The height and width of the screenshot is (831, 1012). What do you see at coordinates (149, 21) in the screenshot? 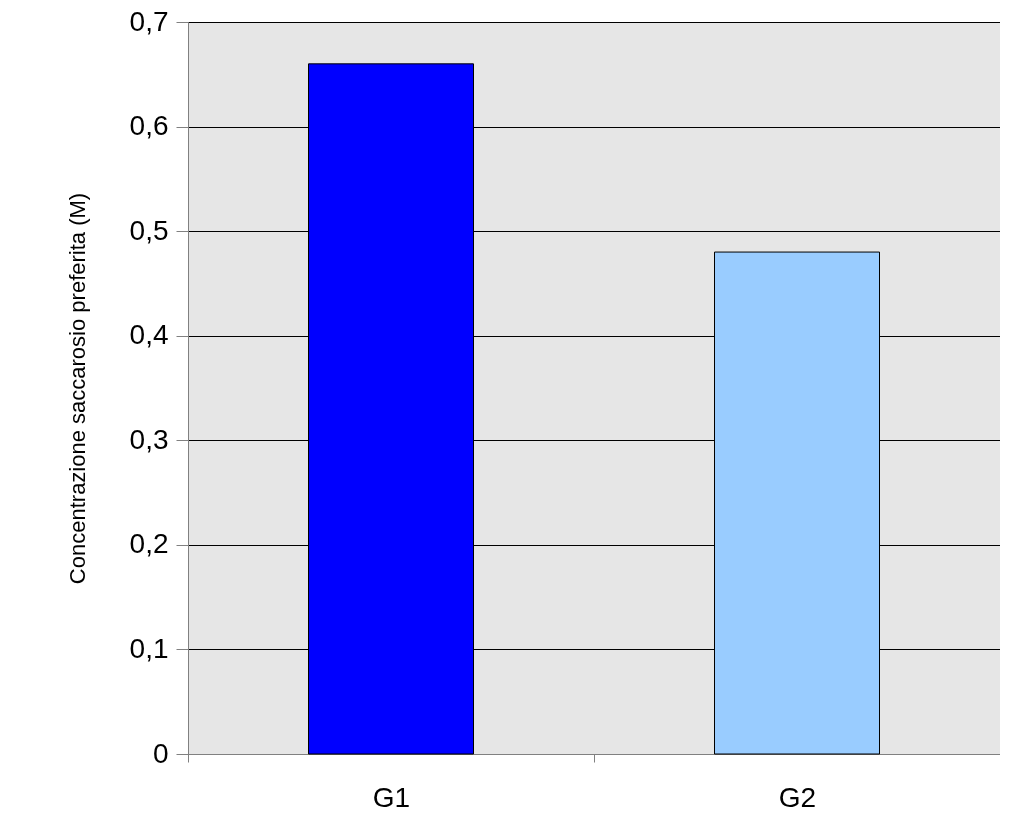
I see `y-tick-label: 0,7` at bounding box center [149, 21].